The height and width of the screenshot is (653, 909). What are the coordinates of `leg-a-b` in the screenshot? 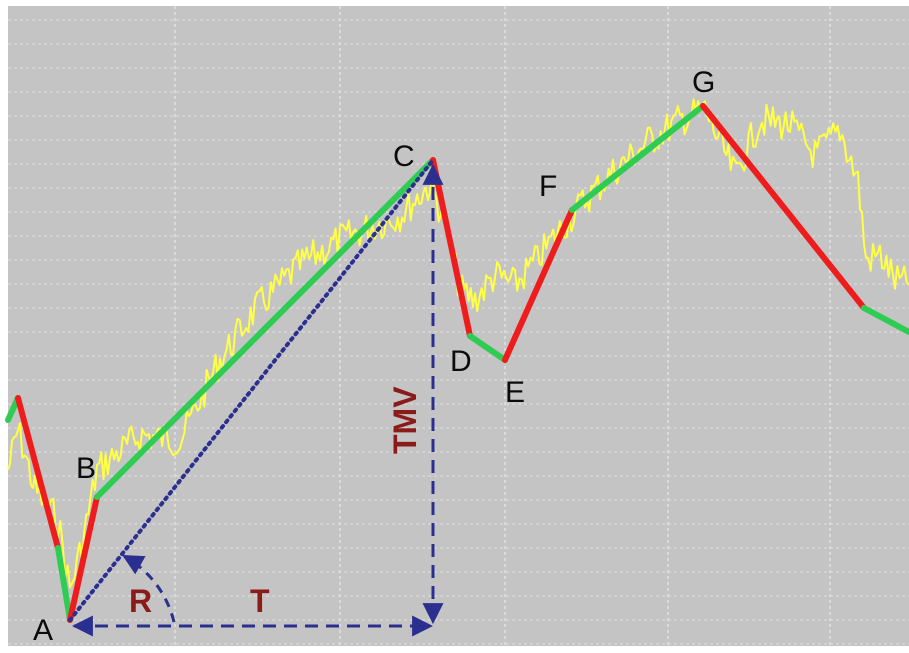 It's located at (83, 558).